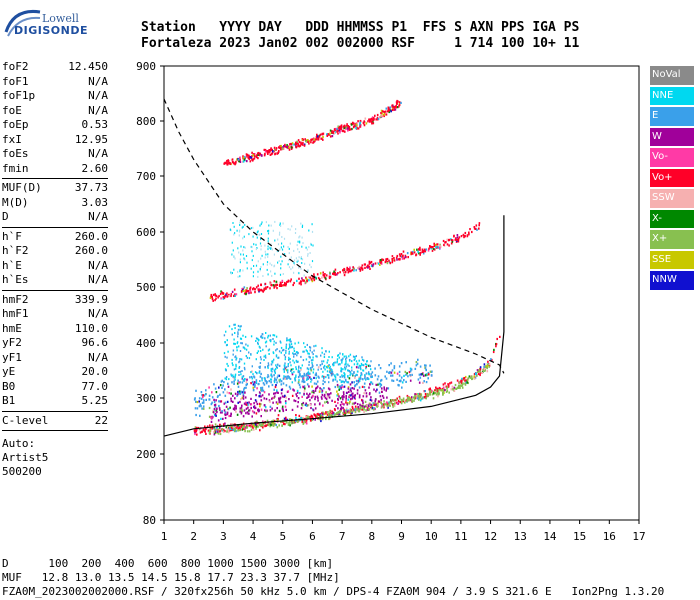  Describe the element at coordinates (55, 329) in the screenshot. I see `param-row: hmE 110.0` at that location.